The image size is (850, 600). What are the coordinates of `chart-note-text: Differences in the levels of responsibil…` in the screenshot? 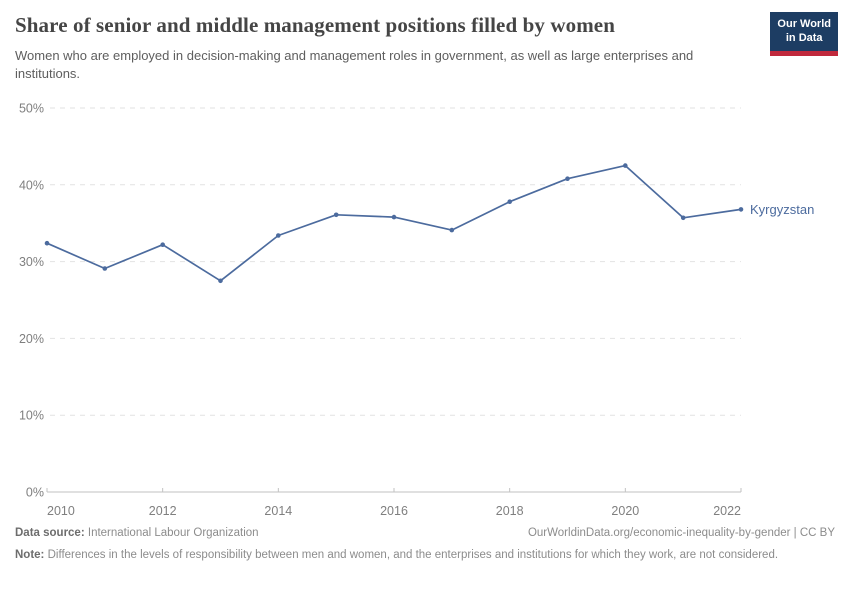 It's located at (413, 555).